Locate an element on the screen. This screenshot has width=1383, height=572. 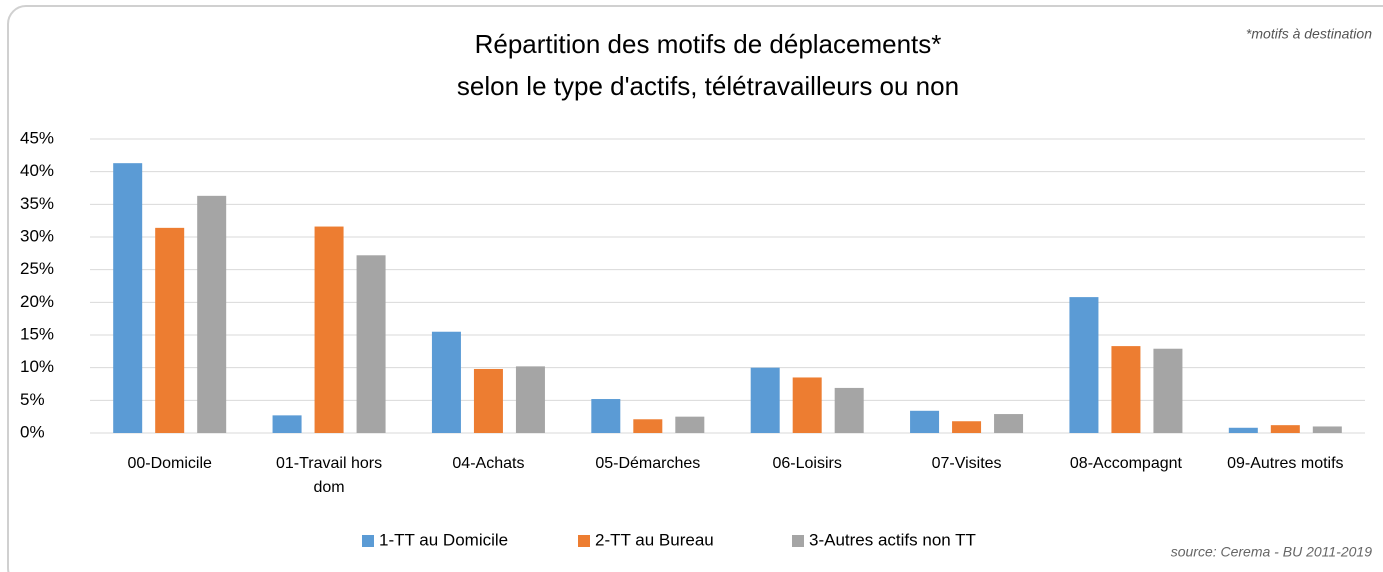
x-tick-label: 00-Domicile is located at coordinates (169, 463).